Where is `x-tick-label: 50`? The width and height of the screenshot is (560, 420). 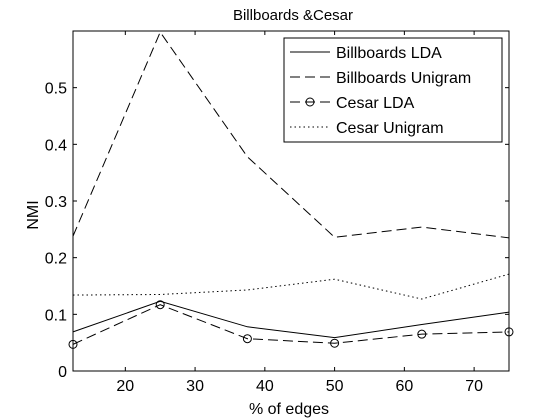 x-tick-label: 50 is located at coordinates (335, 386).